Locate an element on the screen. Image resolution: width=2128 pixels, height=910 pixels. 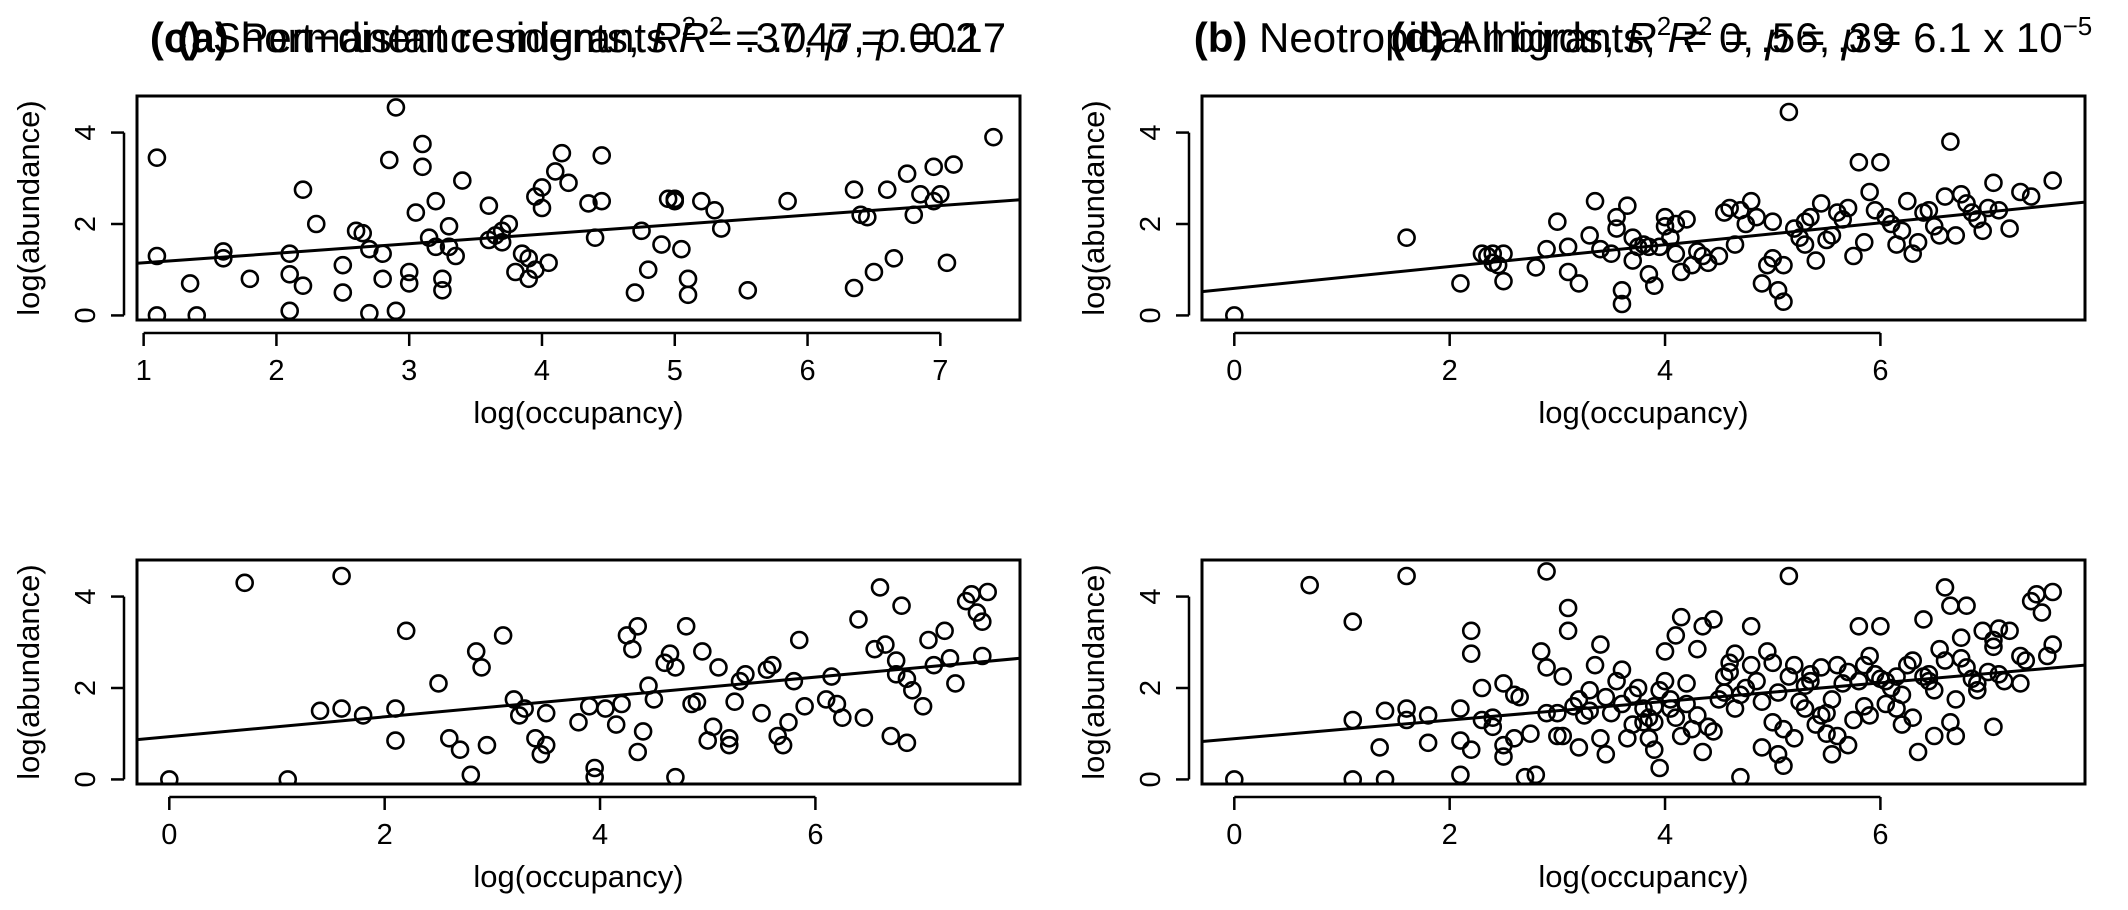
x-tick-label: 4 is located at coordinates (542, 371).